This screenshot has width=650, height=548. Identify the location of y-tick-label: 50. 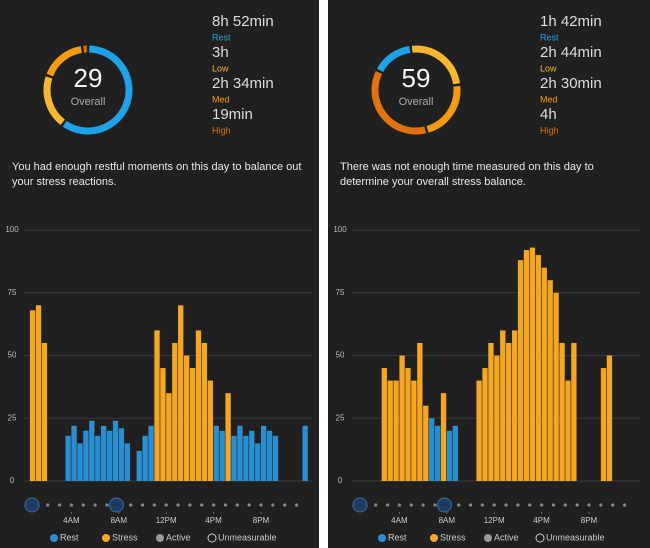
(340, 355).